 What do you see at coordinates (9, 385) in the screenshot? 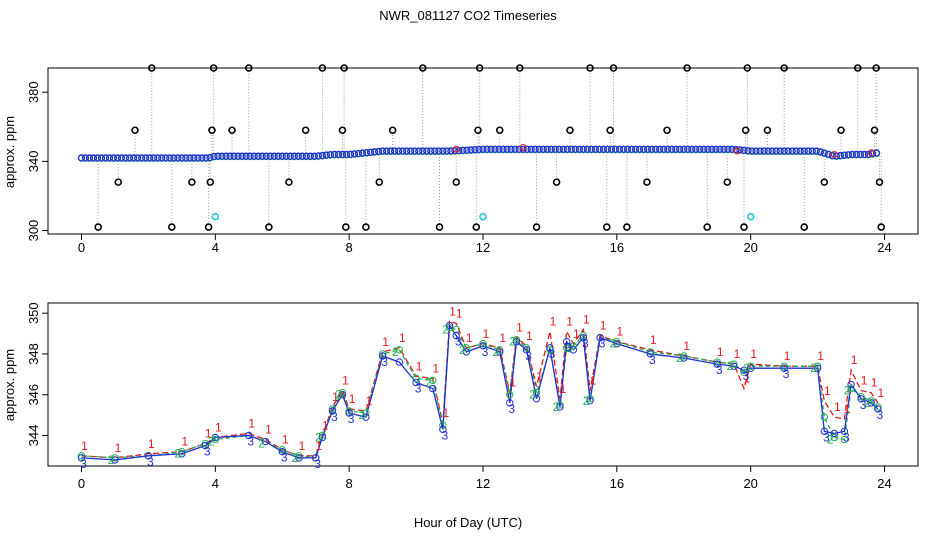
I see `bottom-y-axis-label: approx. ppm` at bounding box center [9, 385].